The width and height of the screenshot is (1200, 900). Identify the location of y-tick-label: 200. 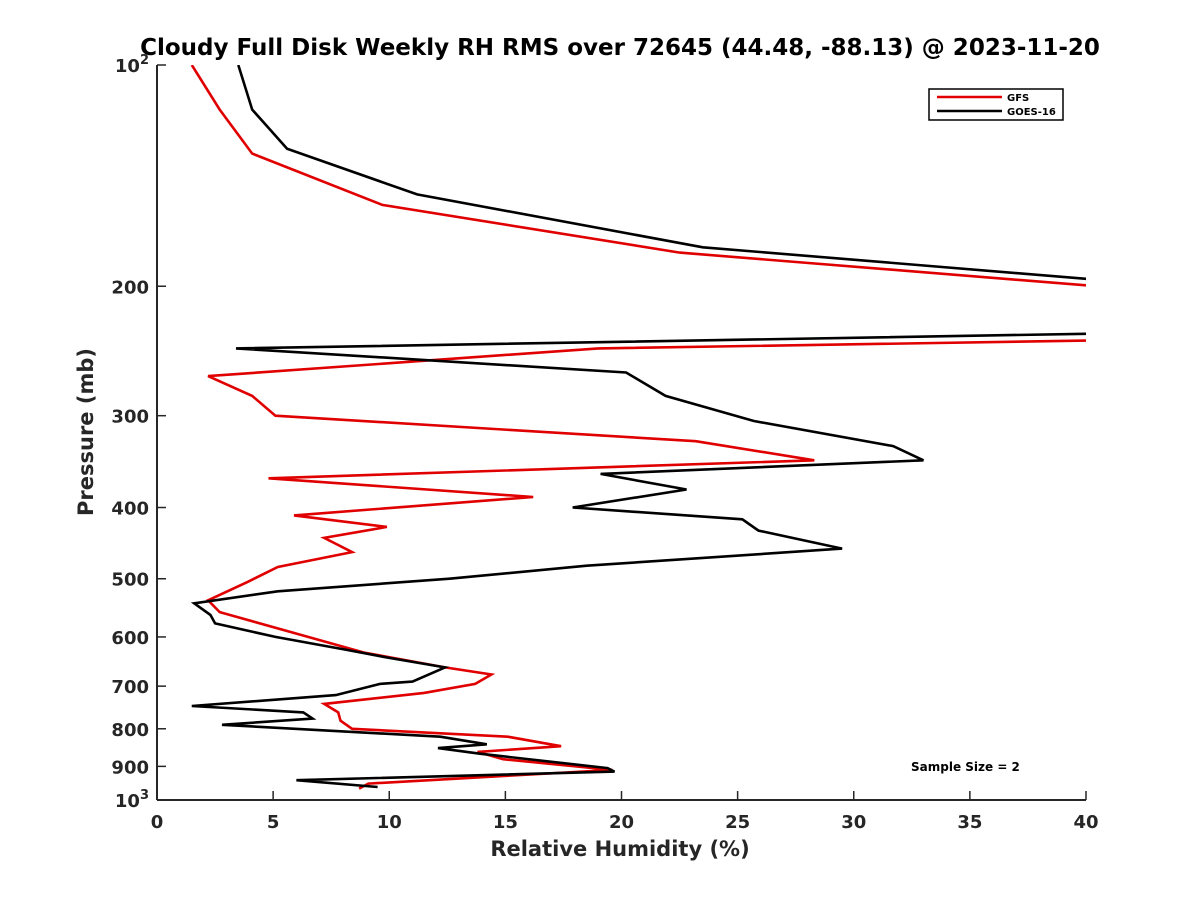
(130, 287).